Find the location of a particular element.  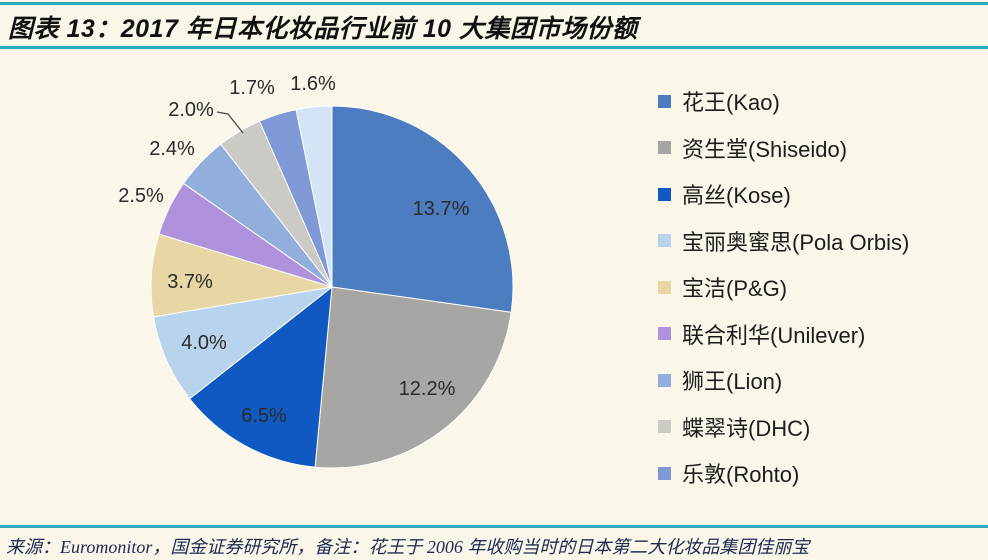

legend-item-shiseido: 资生堂(Shiseido) is located at coordinates (818, 148).